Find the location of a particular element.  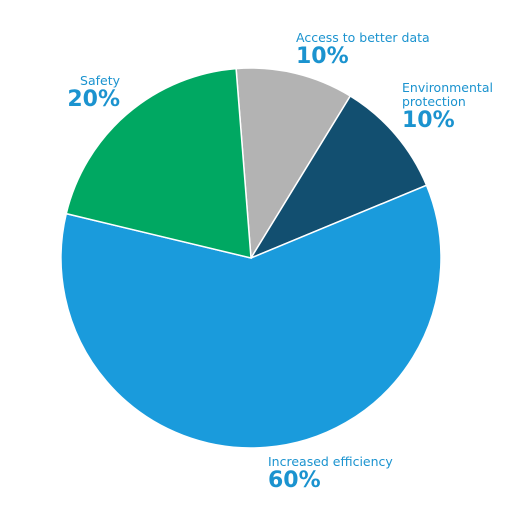

slice-name: Access to better data is located at coordinates (363, 37).